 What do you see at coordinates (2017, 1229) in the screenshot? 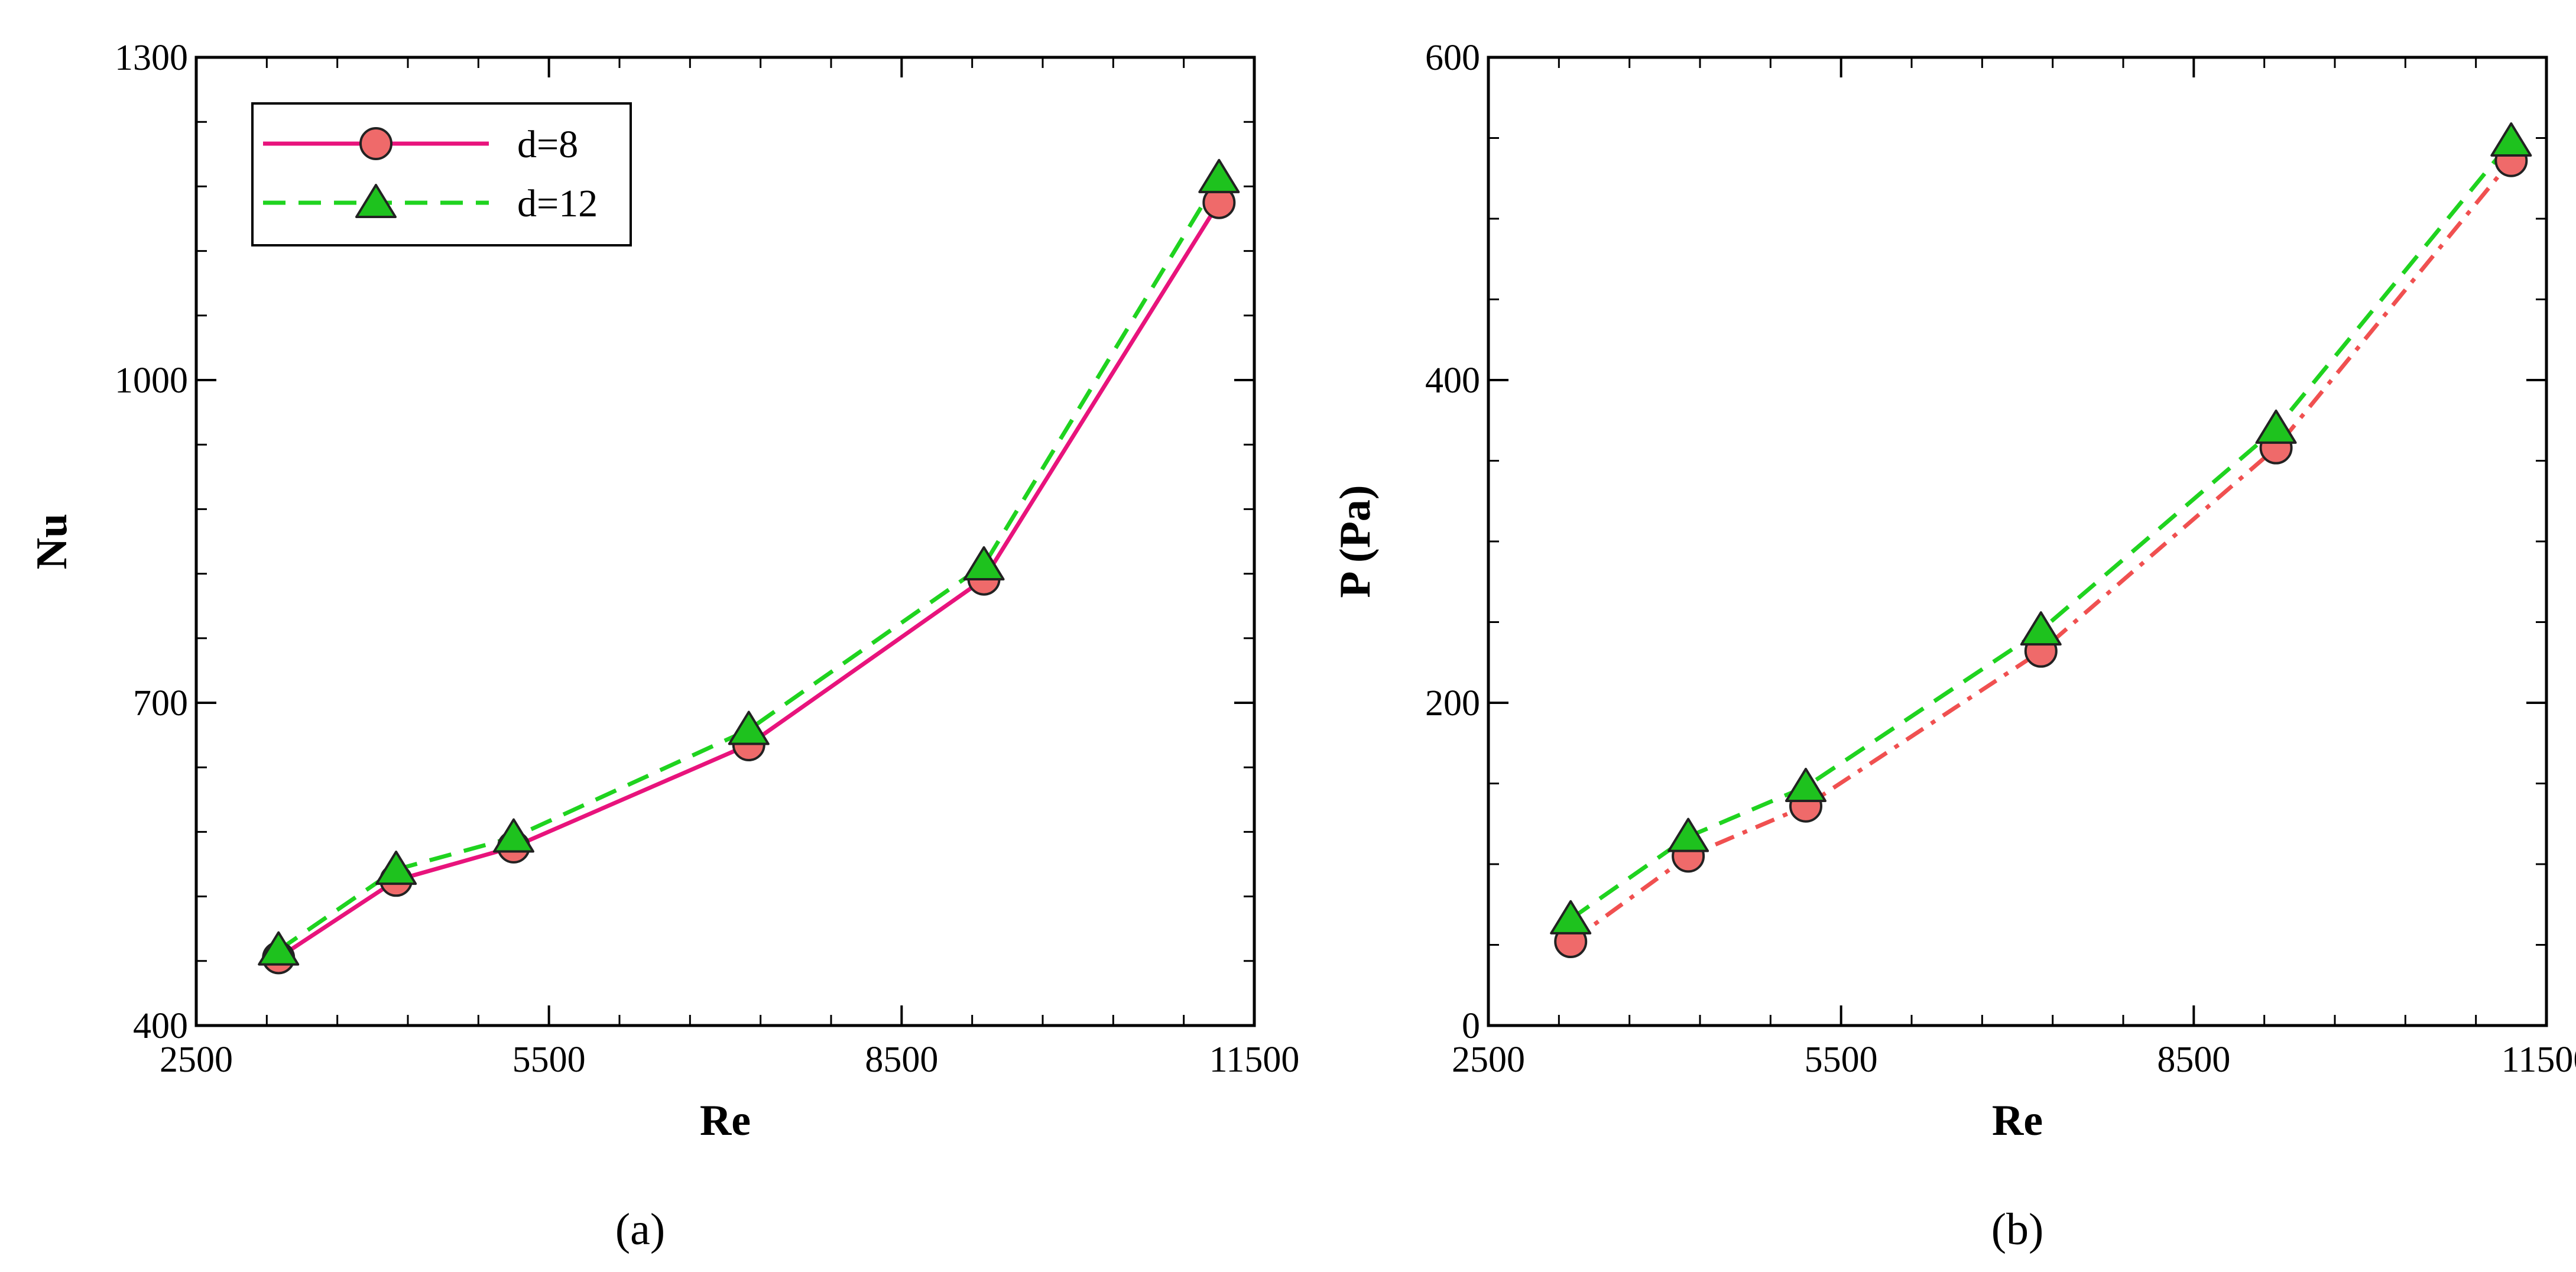
I see `panel-label: (b)` at bounding box center [2017, 1229].